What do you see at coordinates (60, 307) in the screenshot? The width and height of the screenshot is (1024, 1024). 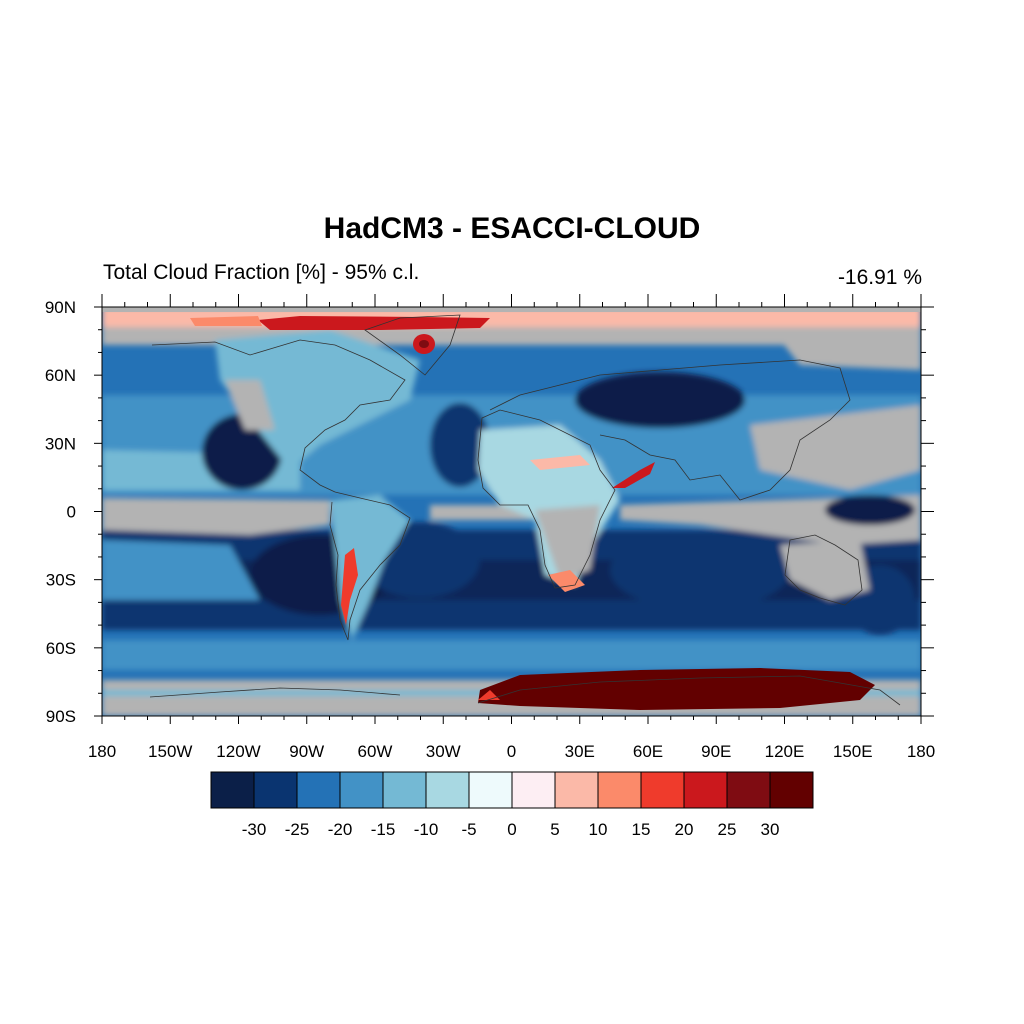 I see `lat-label: 90N` at bounding box center [60, 307].